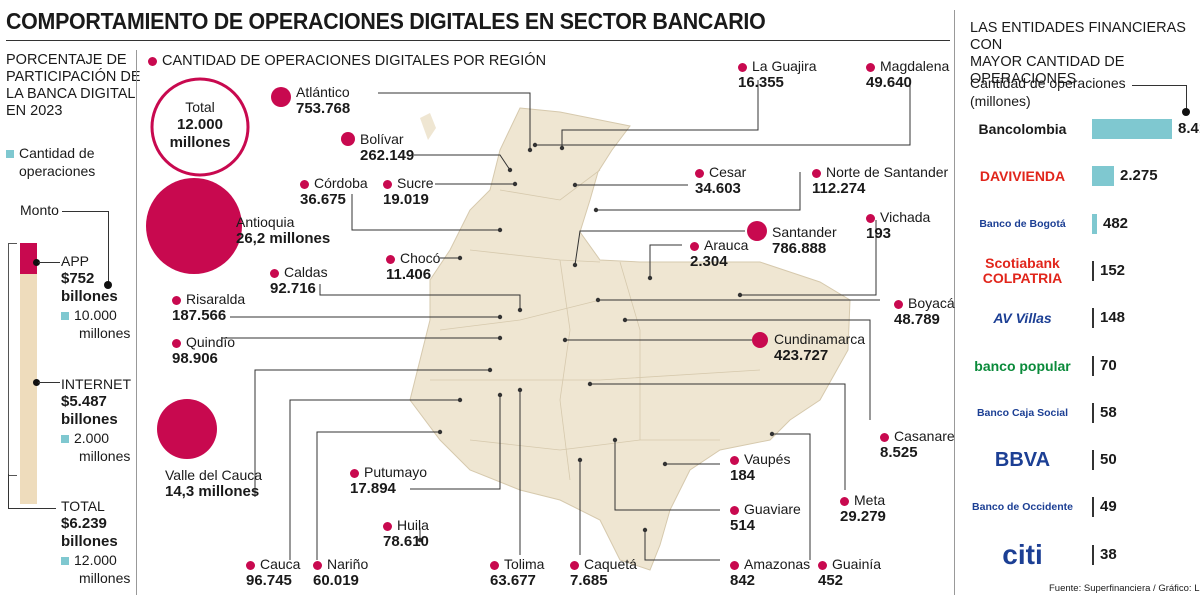  What do you see at coordinates (562, 148) in the screenshot?
I see `leader-end-la-guajira` at bounding box center [562, 148].